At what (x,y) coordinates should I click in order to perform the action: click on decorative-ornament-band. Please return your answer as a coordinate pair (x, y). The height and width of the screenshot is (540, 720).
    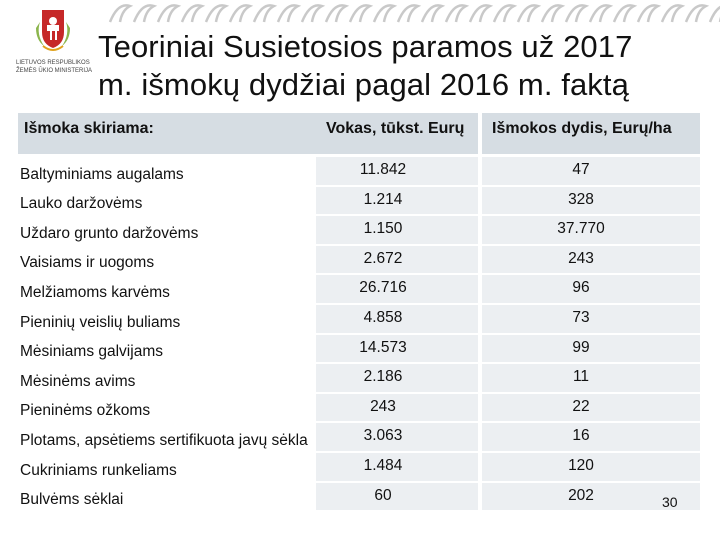
    Looking at the image, I should click on (414, 13).